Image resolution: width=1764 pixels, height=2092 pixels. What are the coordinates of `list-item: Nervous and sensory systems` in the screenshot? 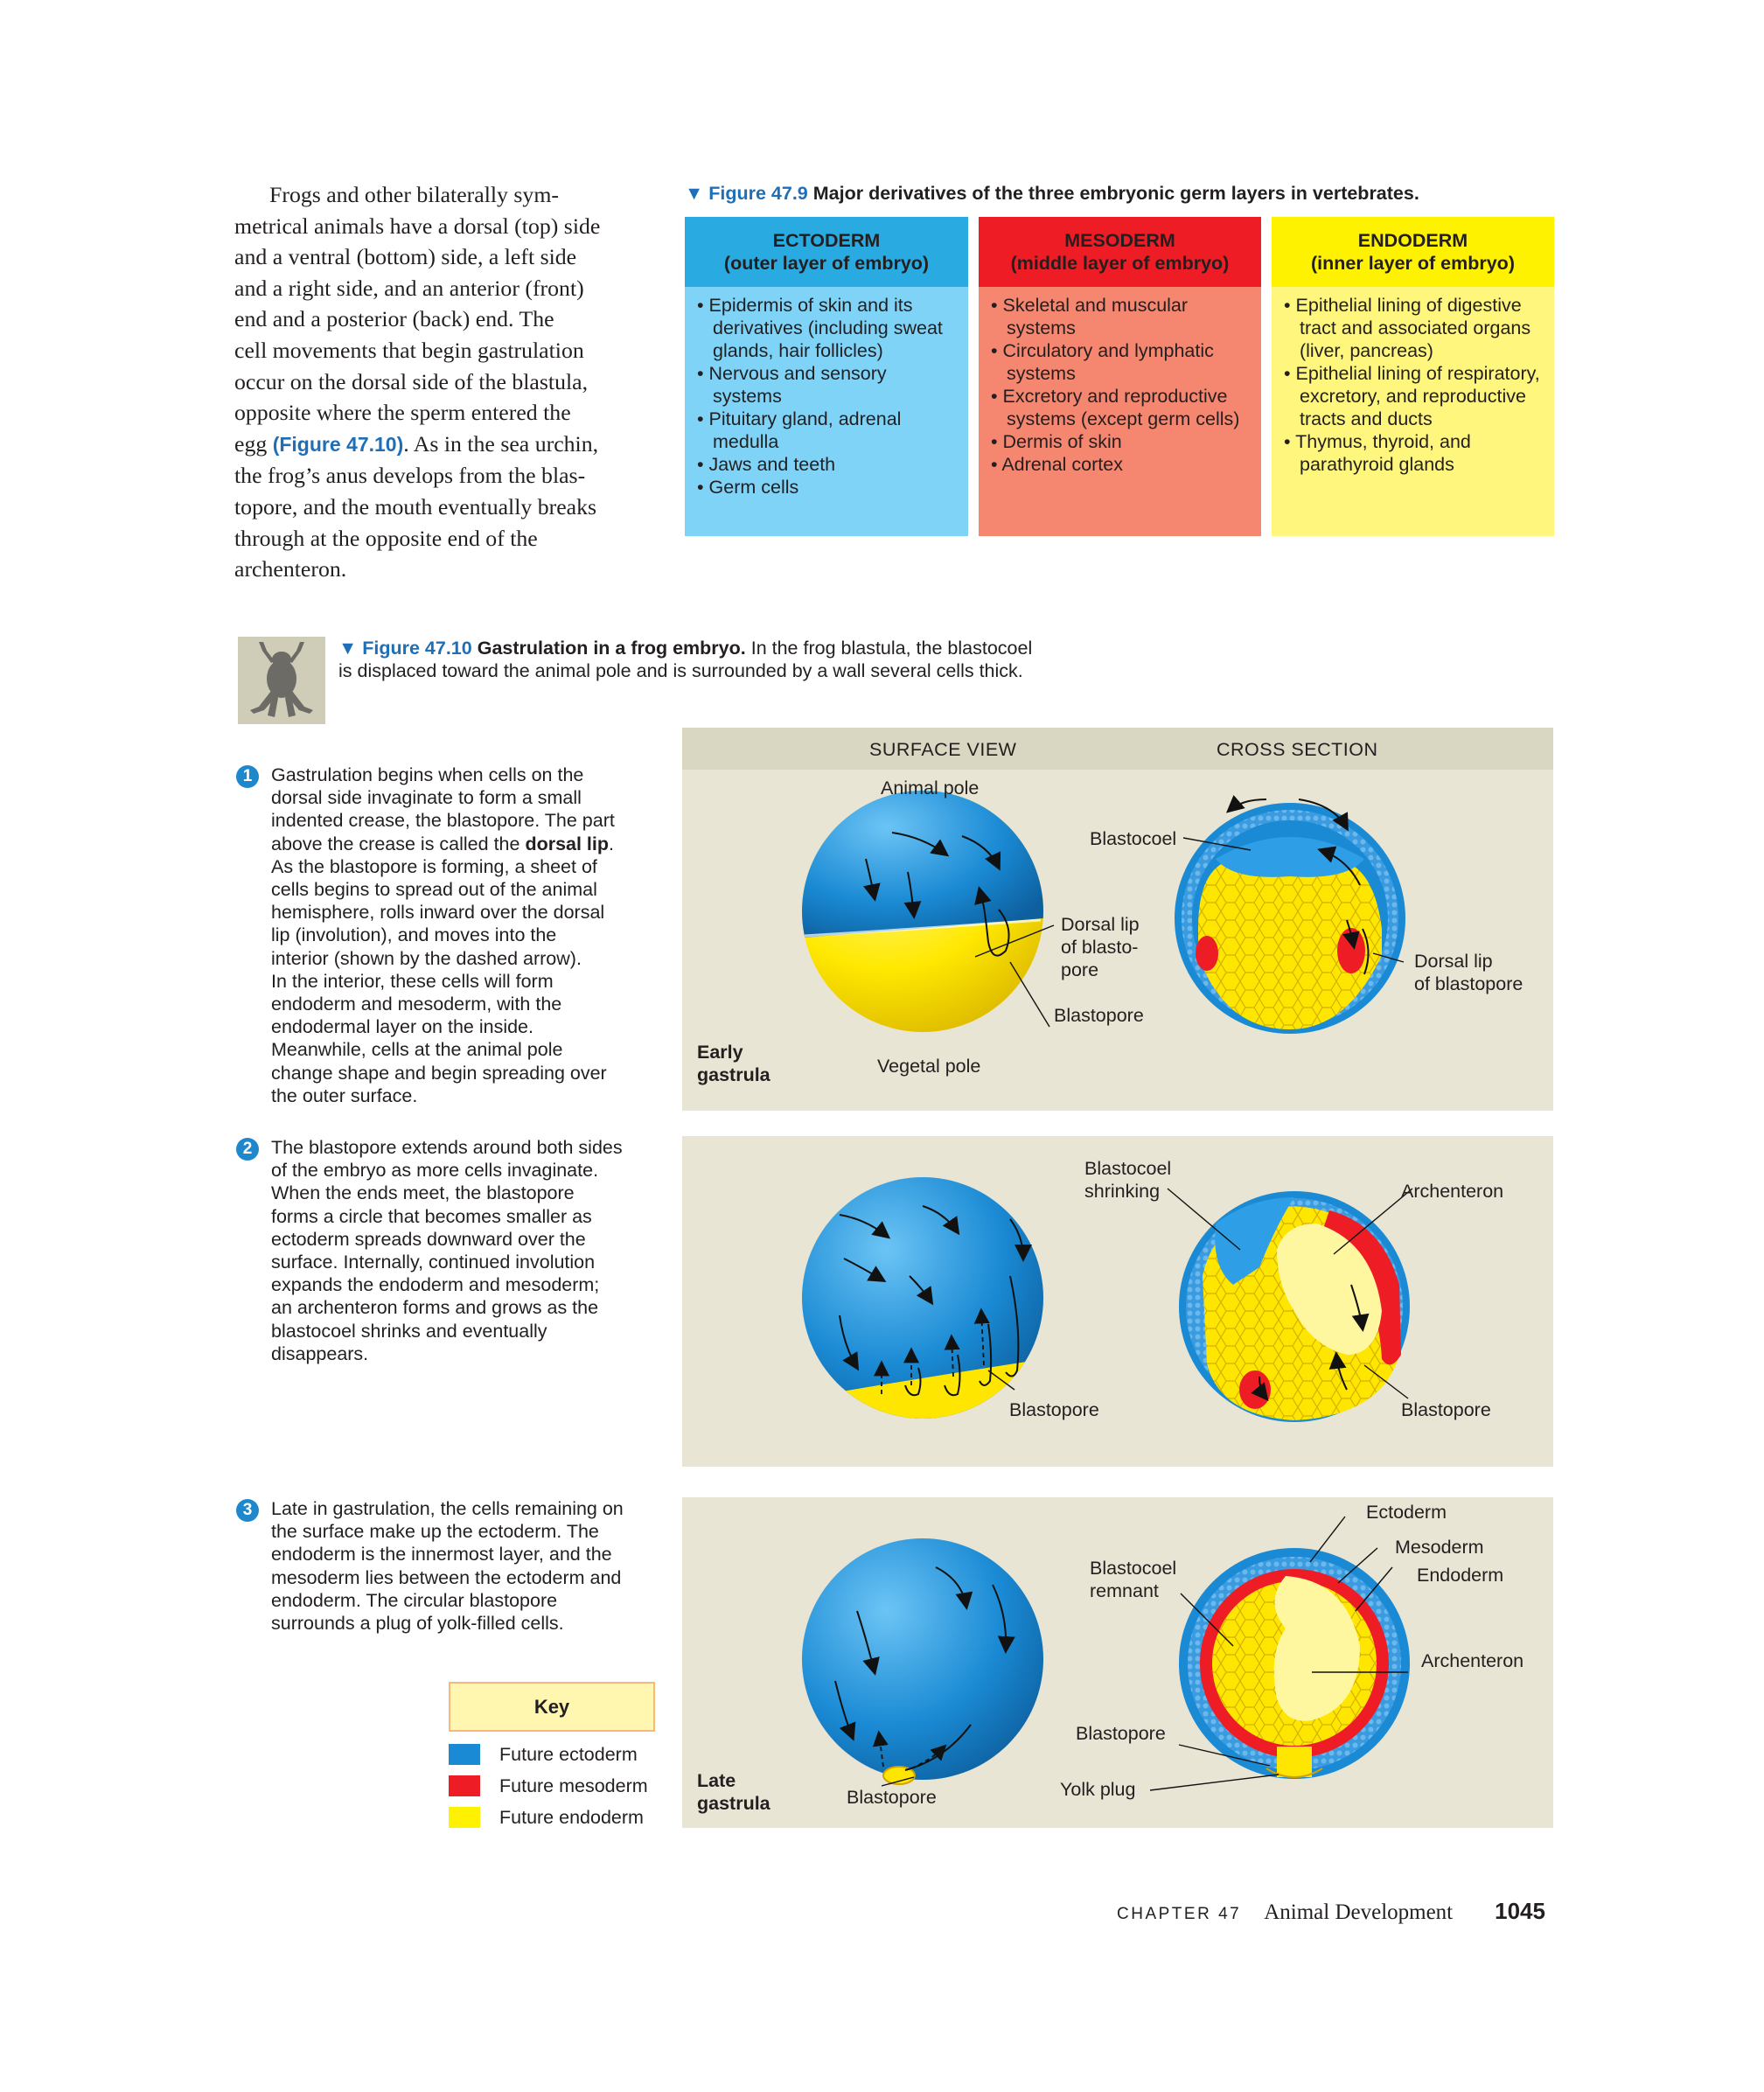 It's located at (828, 385).